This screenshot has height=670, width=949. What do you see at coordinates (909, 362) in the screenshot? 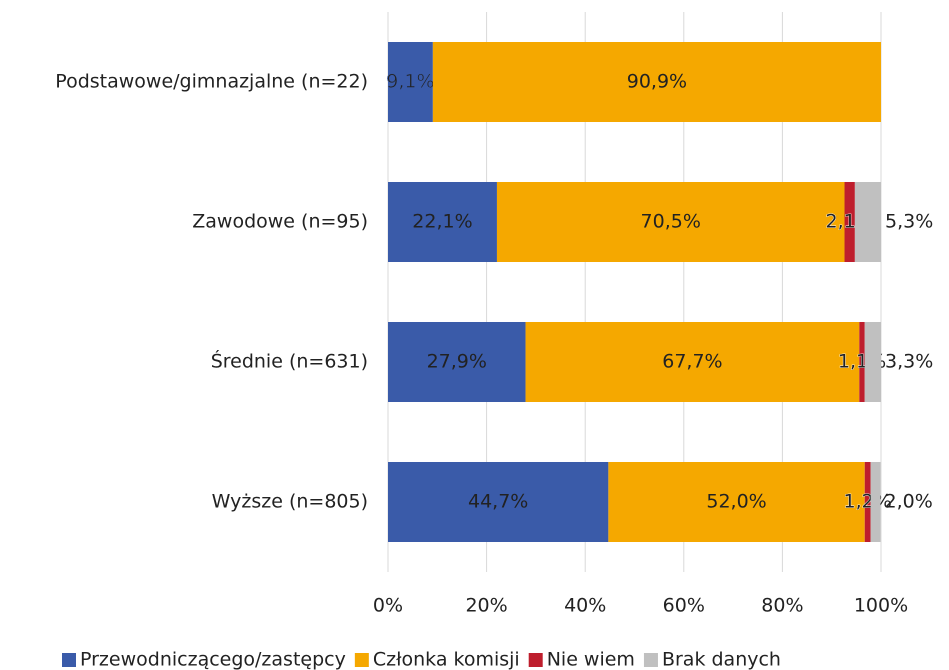
I see `value-label: 3,3%` at bounding box center [909, 362].